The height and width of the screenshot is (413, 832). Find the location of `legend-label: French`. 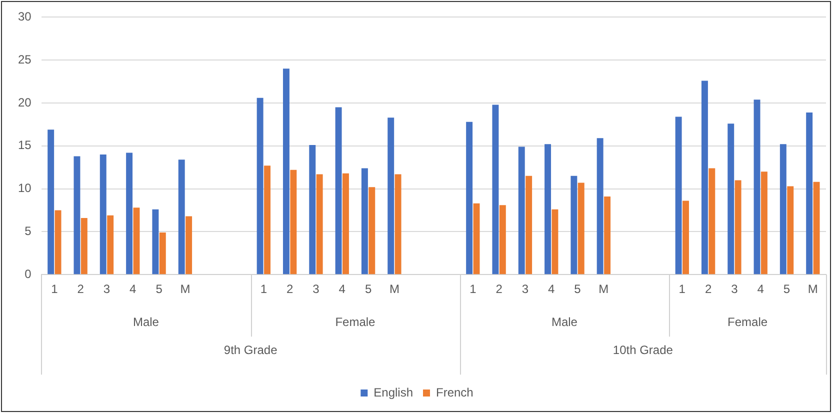

legend-label: French is located at coordinates (455, 392).